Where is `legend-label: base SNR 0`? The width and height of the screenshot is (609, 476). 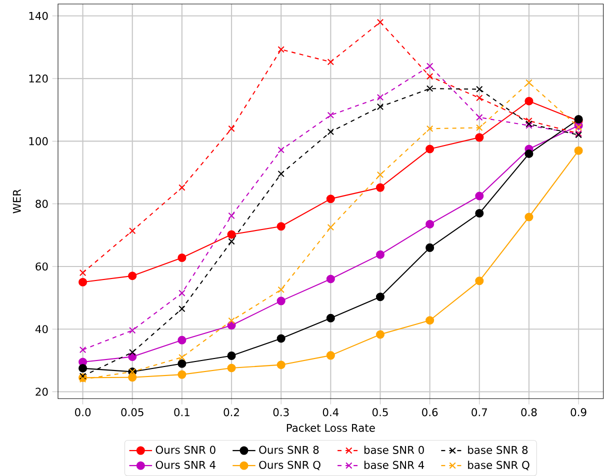 legend-label: base SNR 0 is located at coordinates (394, 450).